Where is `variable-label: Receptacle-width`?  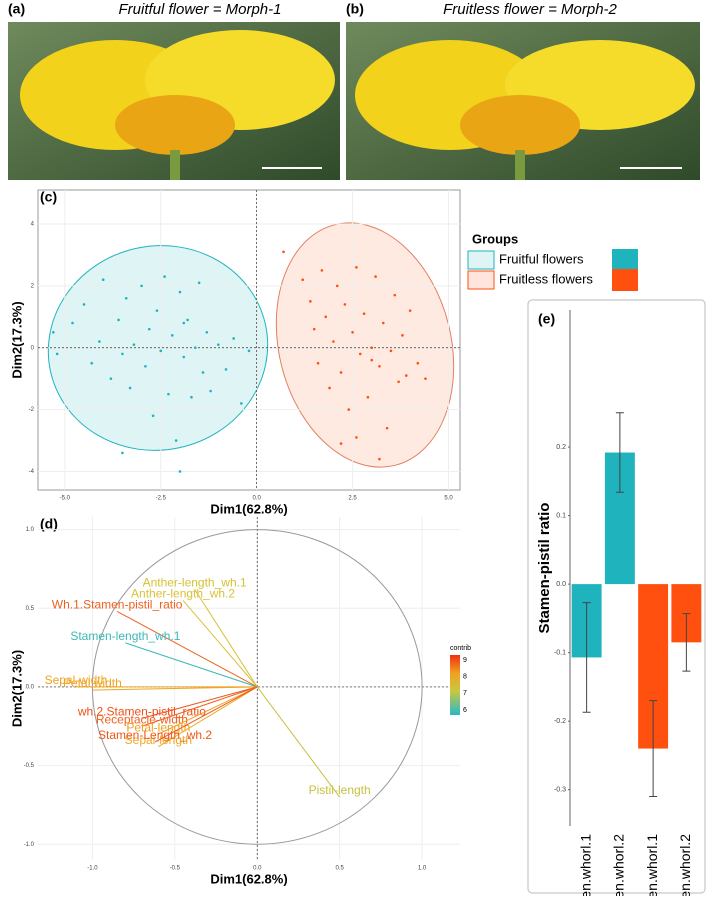 variable-label: Receptacle-width is located at coordinates (142, 719).